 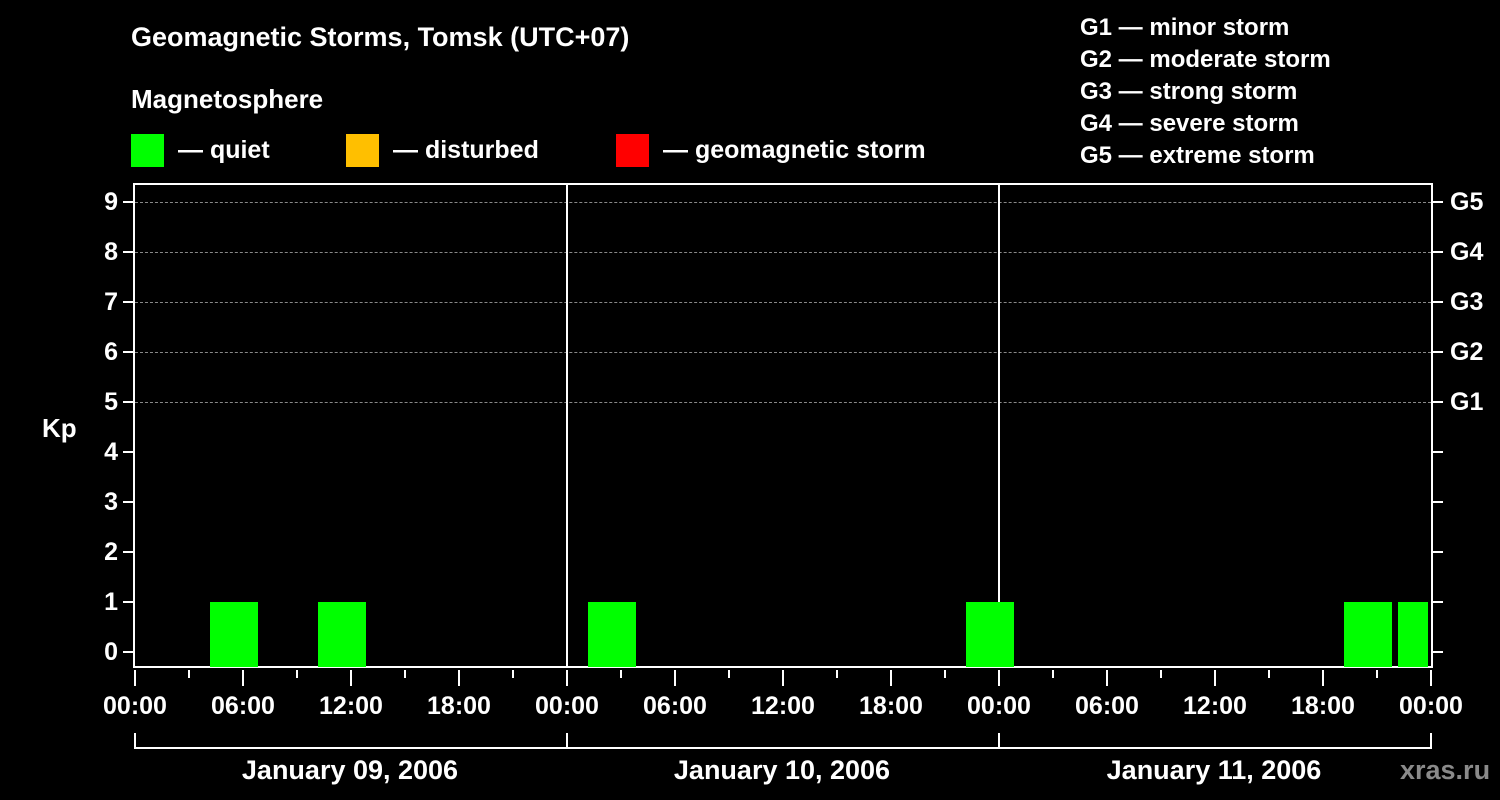 What do you see at coordinates (1467, 402) in the screenshot?
I see `g-level-label: G1` at bounding box center [1467, 402].